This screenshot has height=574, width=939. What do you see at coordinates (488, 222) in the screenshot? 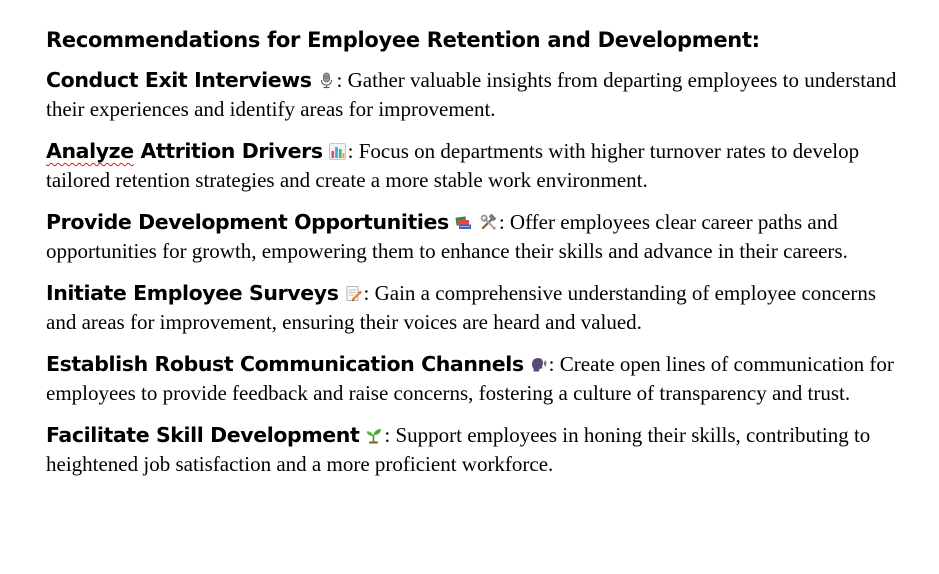
I see `hammer-and-wrench-icon` at bounding box center [488, 222].